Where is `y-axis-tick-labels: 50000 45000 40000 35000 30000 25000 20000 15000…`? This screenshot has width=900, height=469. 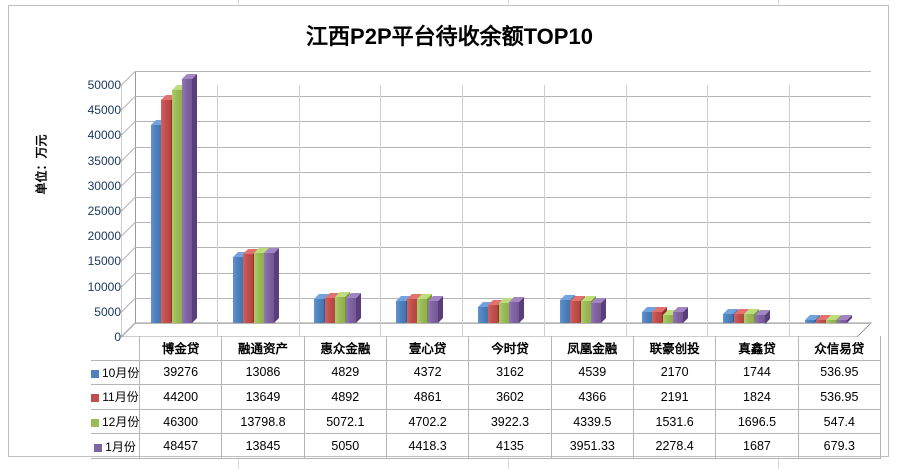 y-axis-tick-labels: 50000 45000 40000 35000 30000 25000 20000 15000… is located at coordinates (82, 207).